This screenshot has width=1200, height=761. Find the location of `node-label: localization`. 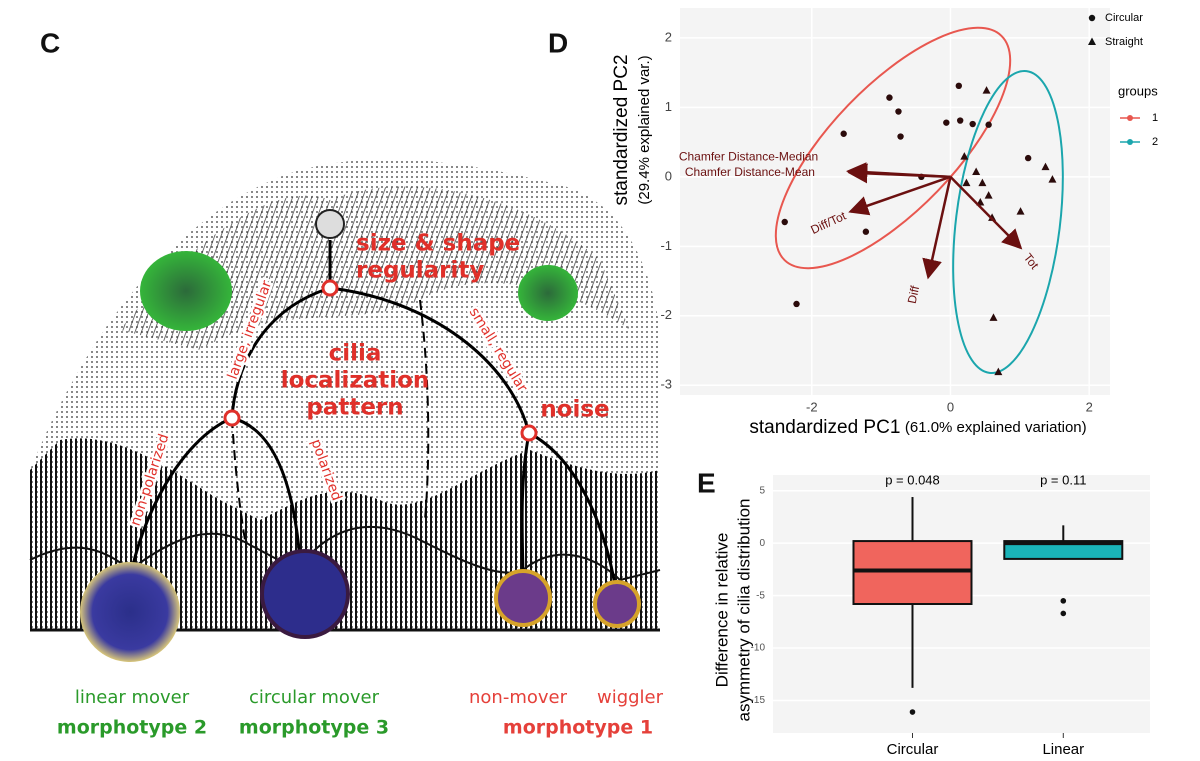

node-label: localization is located at coordinates (355, 381).